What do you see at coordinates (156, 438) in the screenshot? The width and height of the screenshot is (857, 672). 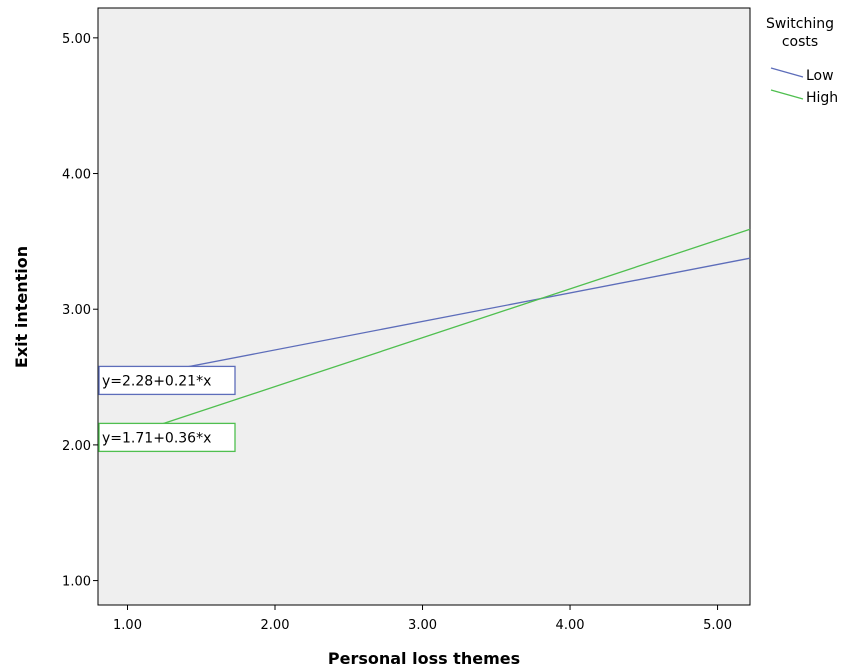 I see `equation-text: y=1.71+0.36*x` at bounding box center [156, 438].